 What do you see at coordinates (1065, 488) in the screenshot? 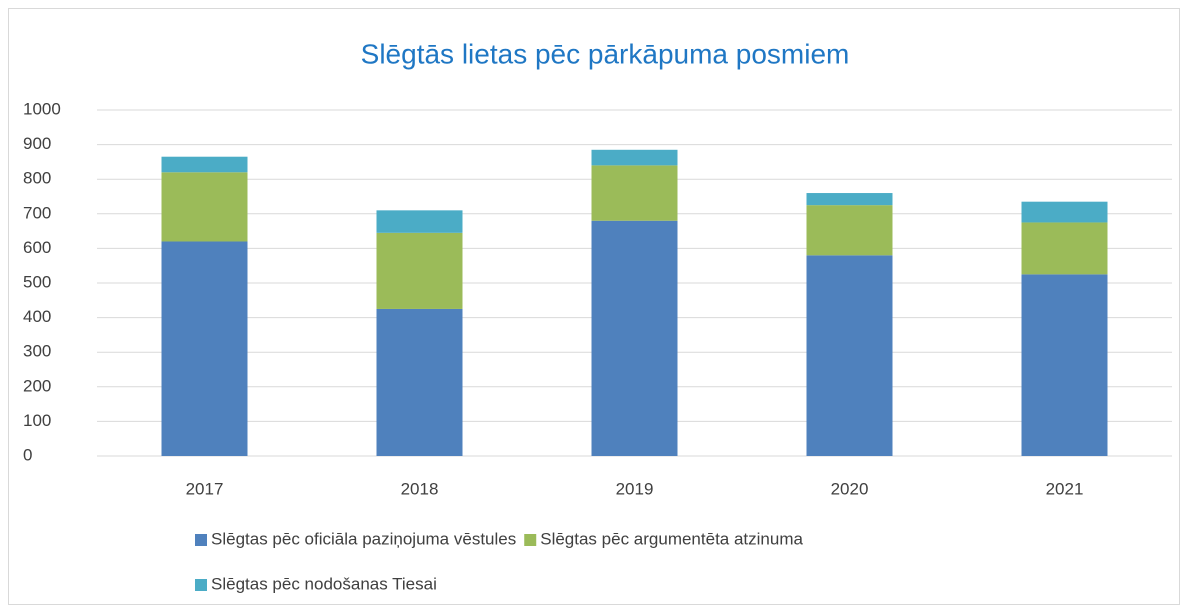
I see `x-tick-label: 2021` at bounding box center [1065, 488].